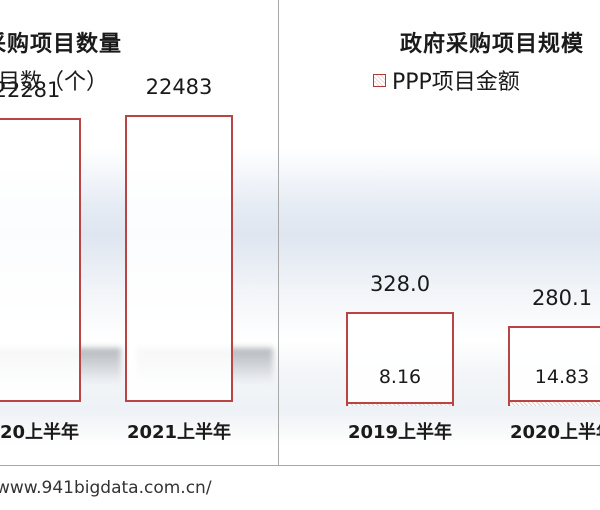 This screenshot has width=600, height=510. I want to click on chart-title-project-count: 政府采购项目数量, so click(61, 44).